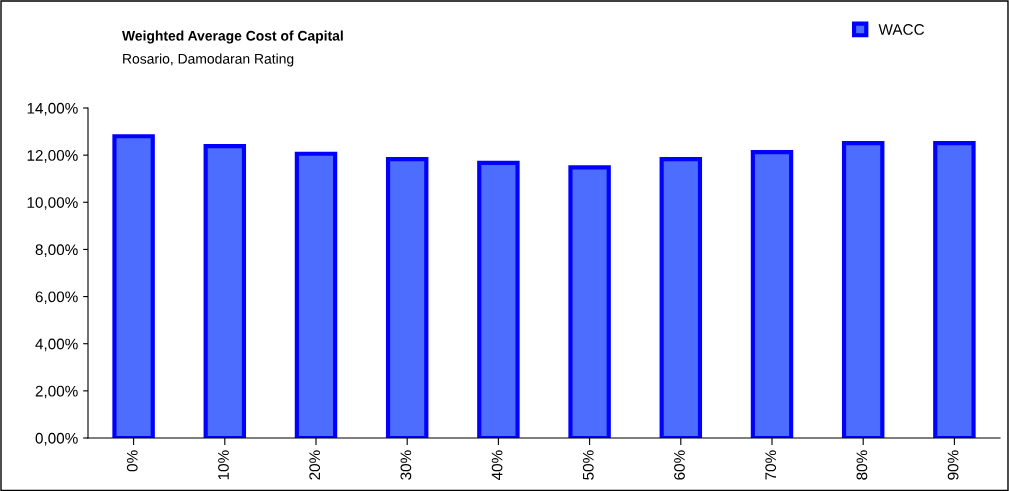  Describe the element at coordinates (232, 37) in the screenshot. I see `chart-title: Weighted Average Cost of Capital` at that location.